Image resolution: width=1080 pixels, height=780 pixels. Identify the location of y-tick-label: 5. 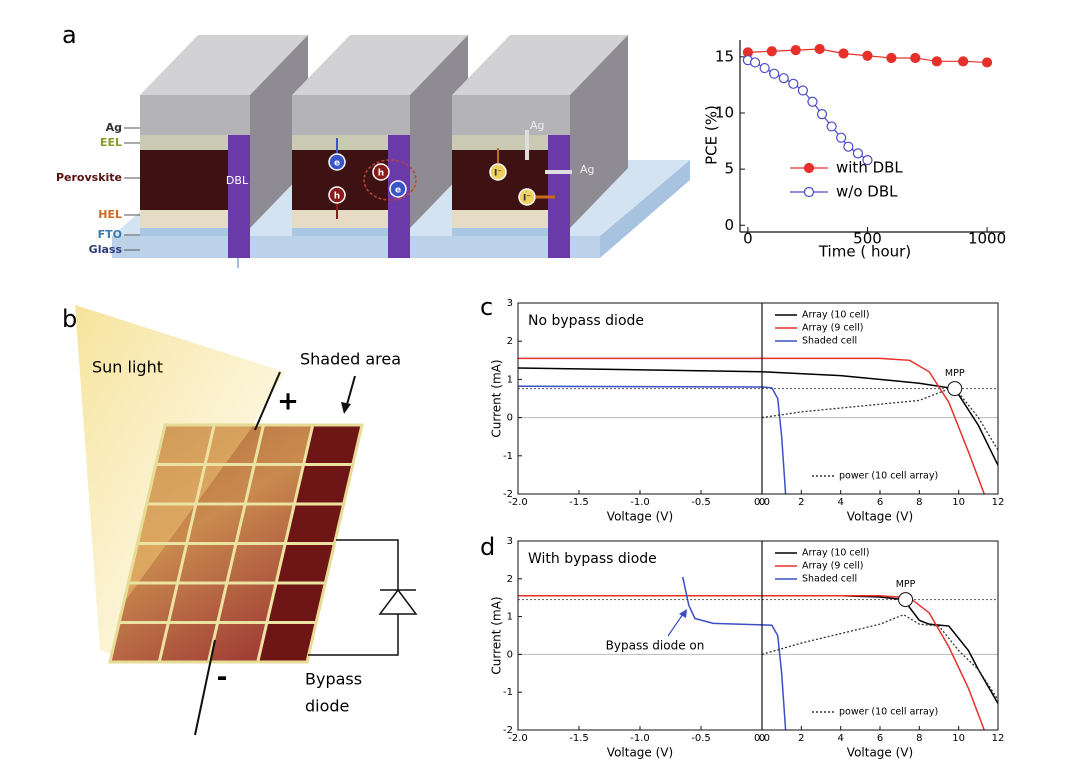
(729, 169).